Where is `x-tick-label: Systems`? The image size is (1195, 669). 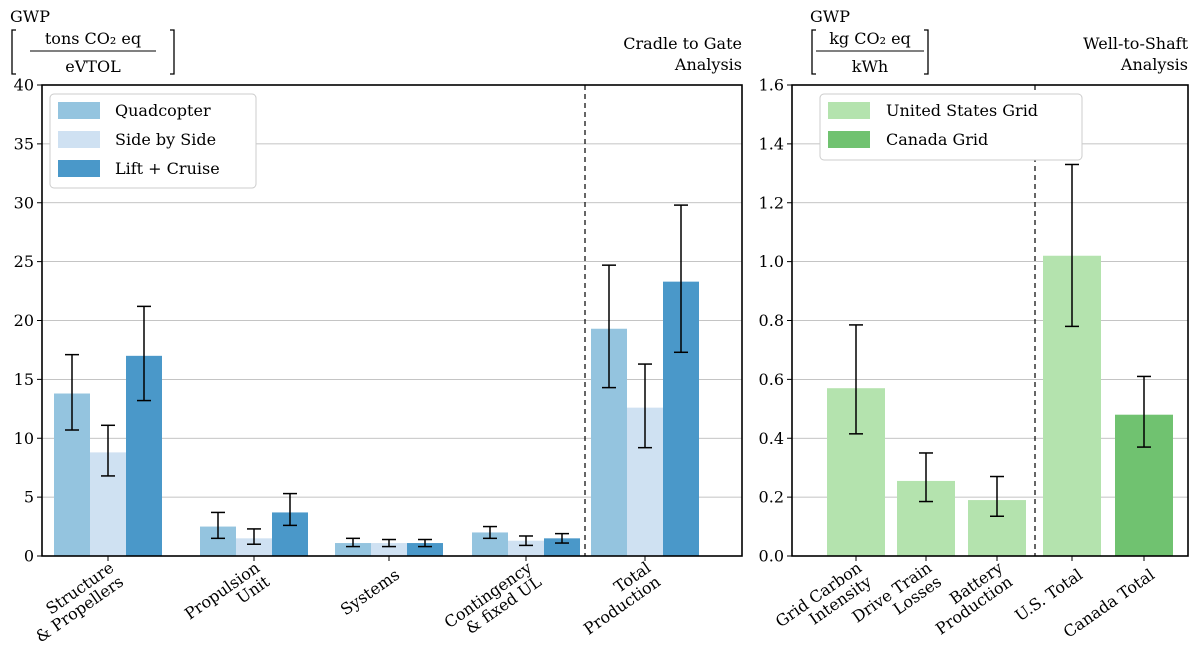
x-tick-label: Systems is located at coordinates (370, 592).